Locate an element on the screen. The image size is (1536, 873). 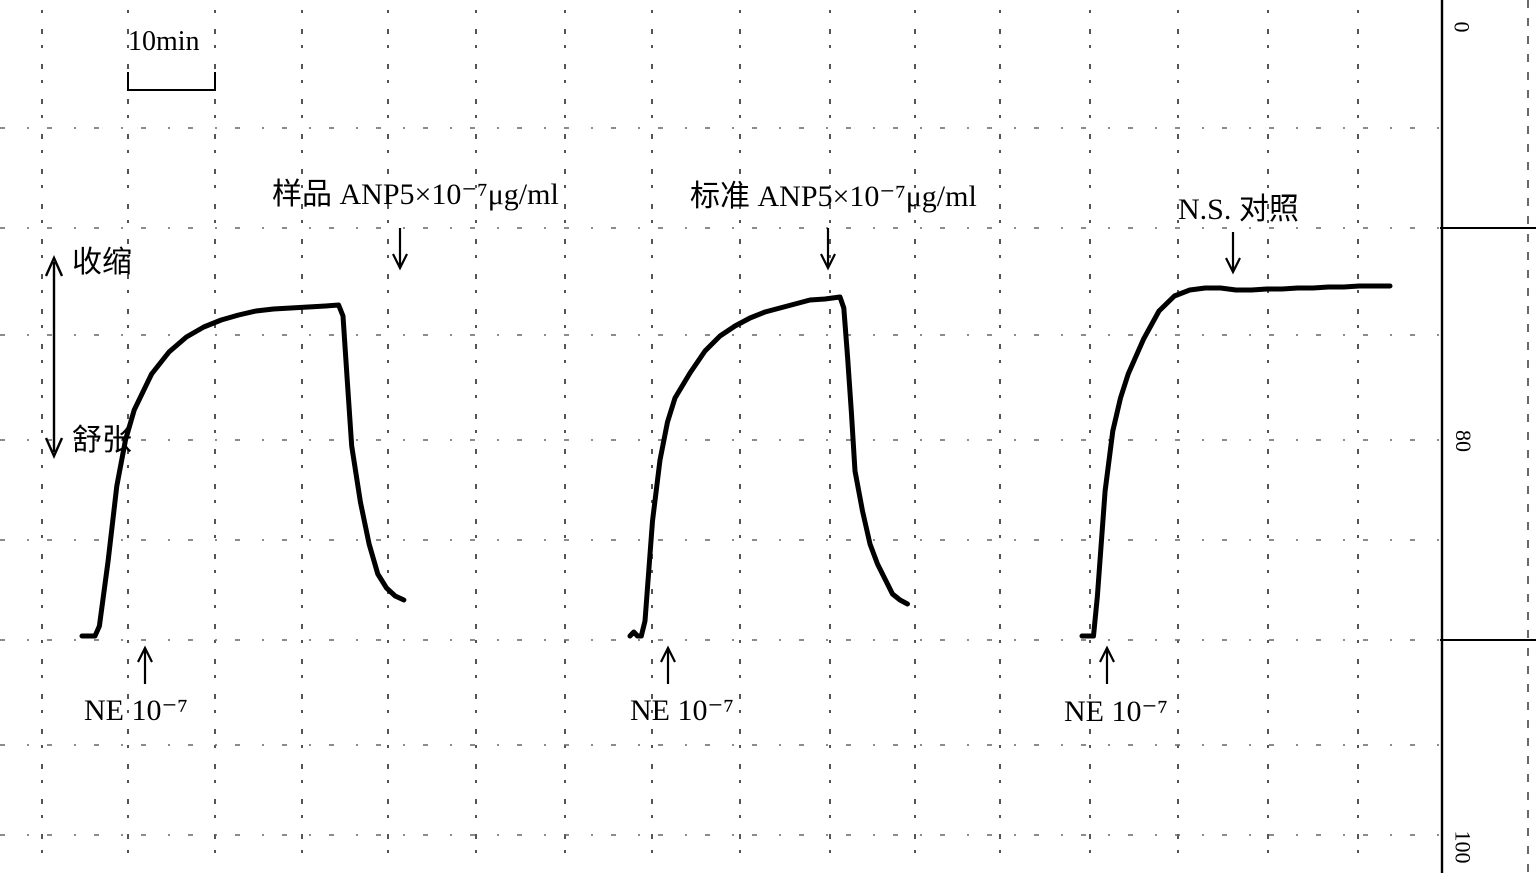
arrow-up-head is located at coordinates (54, 266).